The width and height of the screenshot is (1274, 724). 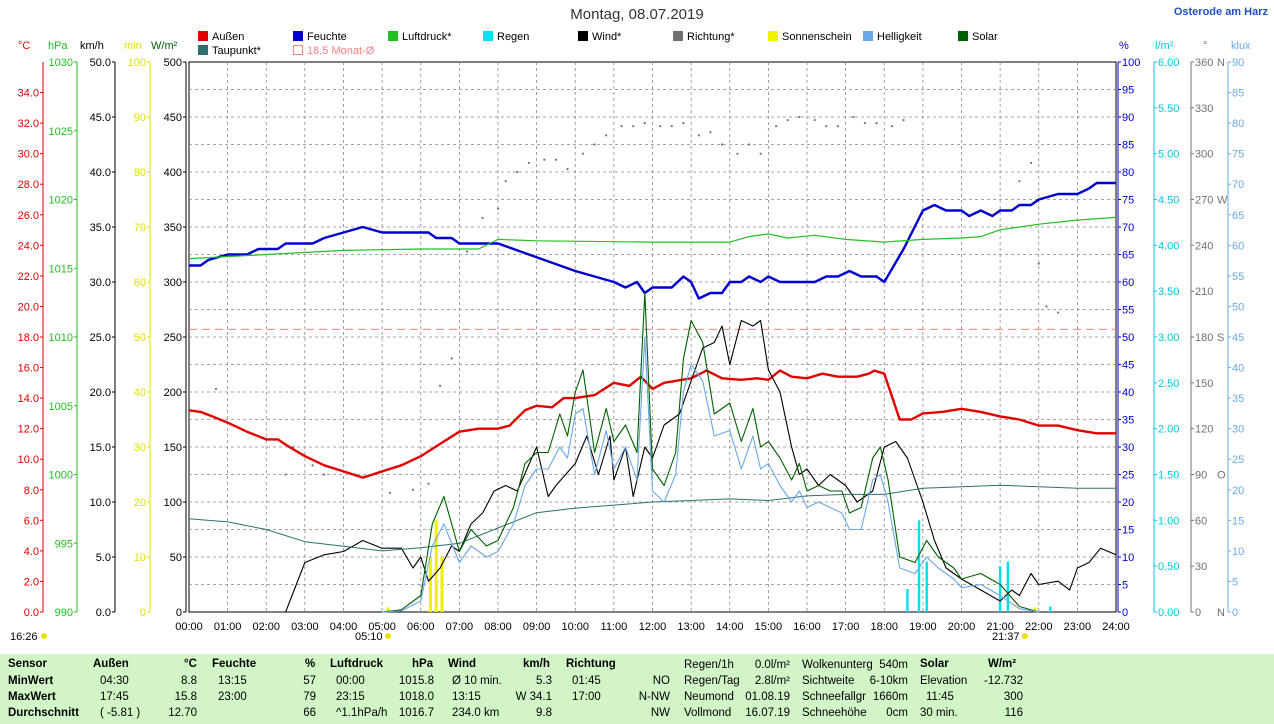 What do you see at coordinates (137, 63) in the screenshot?
I see `axis-label-min: 100` at bounding box center [137, 63].